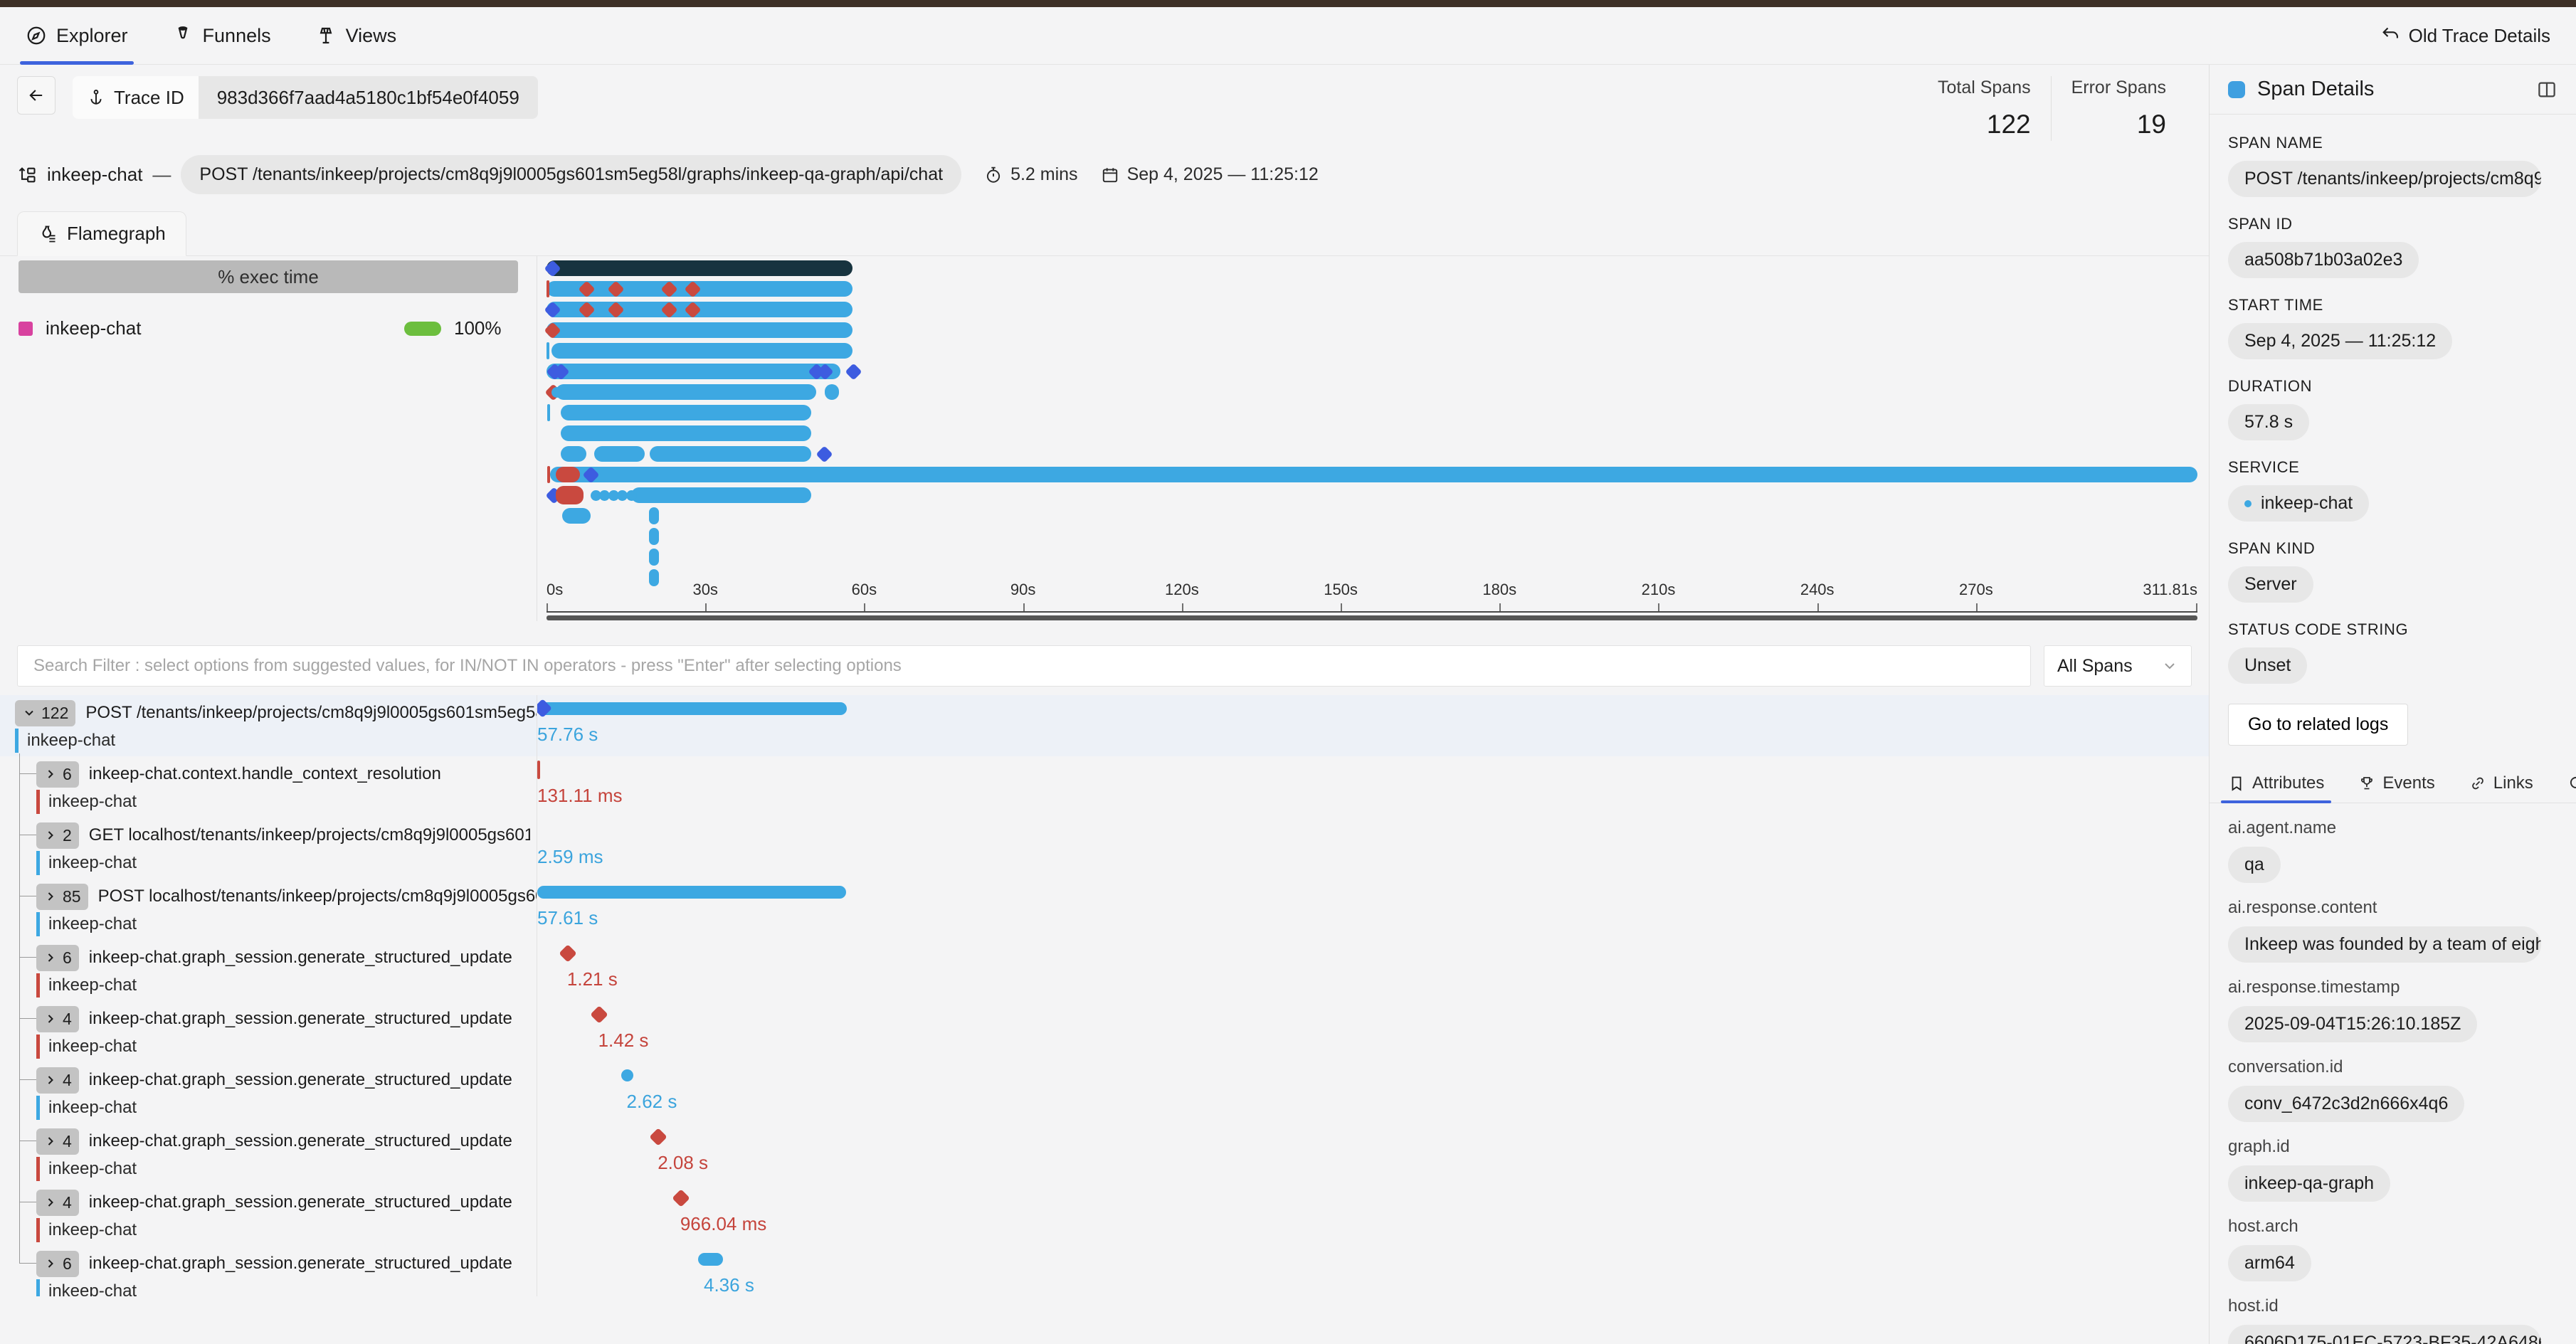 This screenshot has height=1344, width=2576. I want to click on time-axis-scrollbar, so click(1372, 617).